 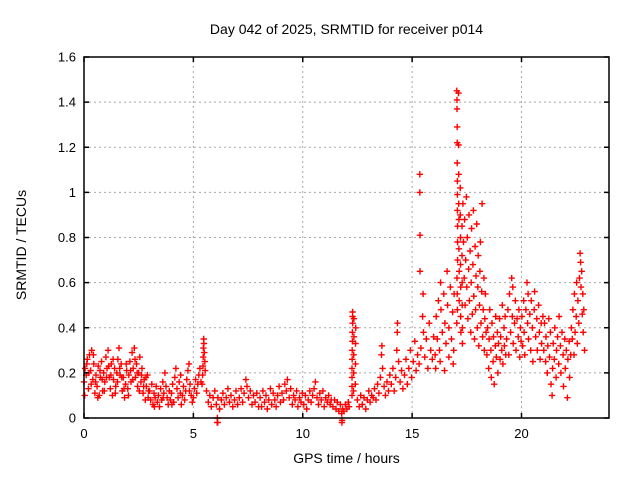 I want to click on x-axis-label: GPS time / hours, so click(x=346, y=458).